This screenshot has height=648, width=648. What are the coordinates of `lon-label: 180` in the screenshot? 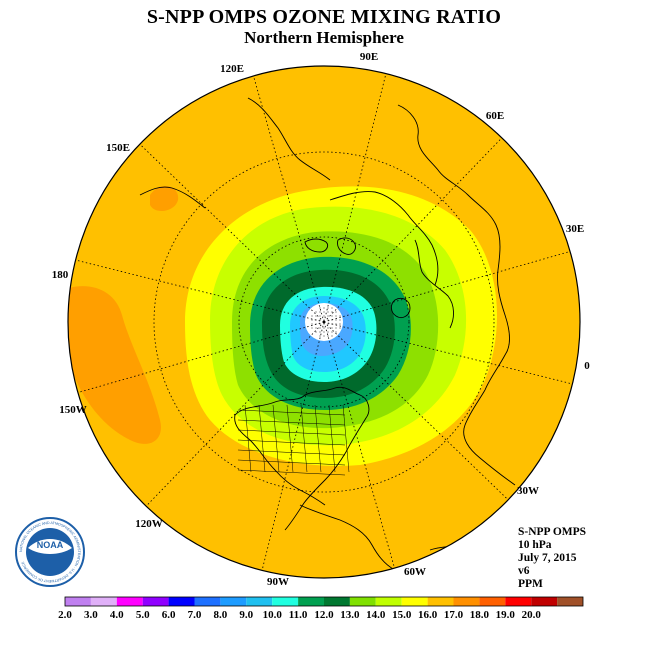 It's located at (60, 275).